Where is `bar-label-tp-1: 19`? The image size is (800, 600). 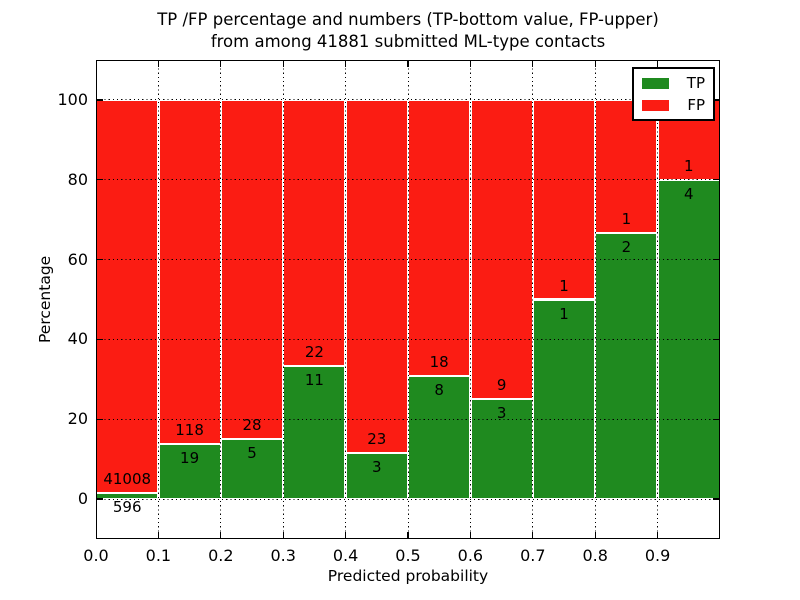 bar-label-tp-1: 19 is located at coordinates (190, 457).